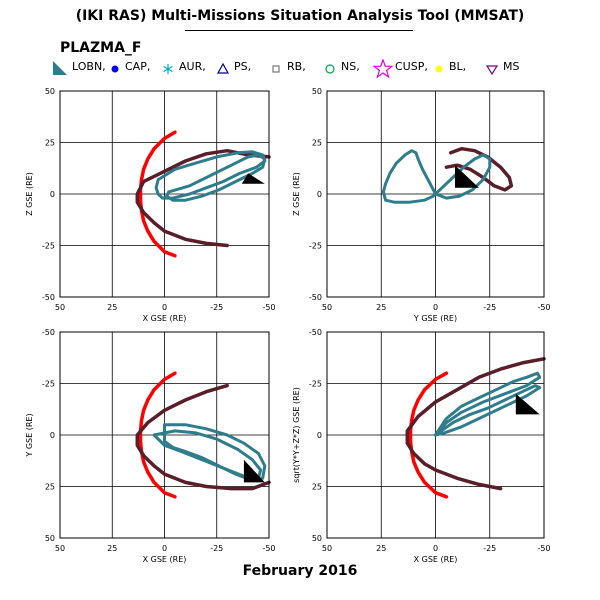 This screenshot has width=600, height=600. Describe the element at coordinates (299, 30) in the screenshot. I see `title-underline` at that location.